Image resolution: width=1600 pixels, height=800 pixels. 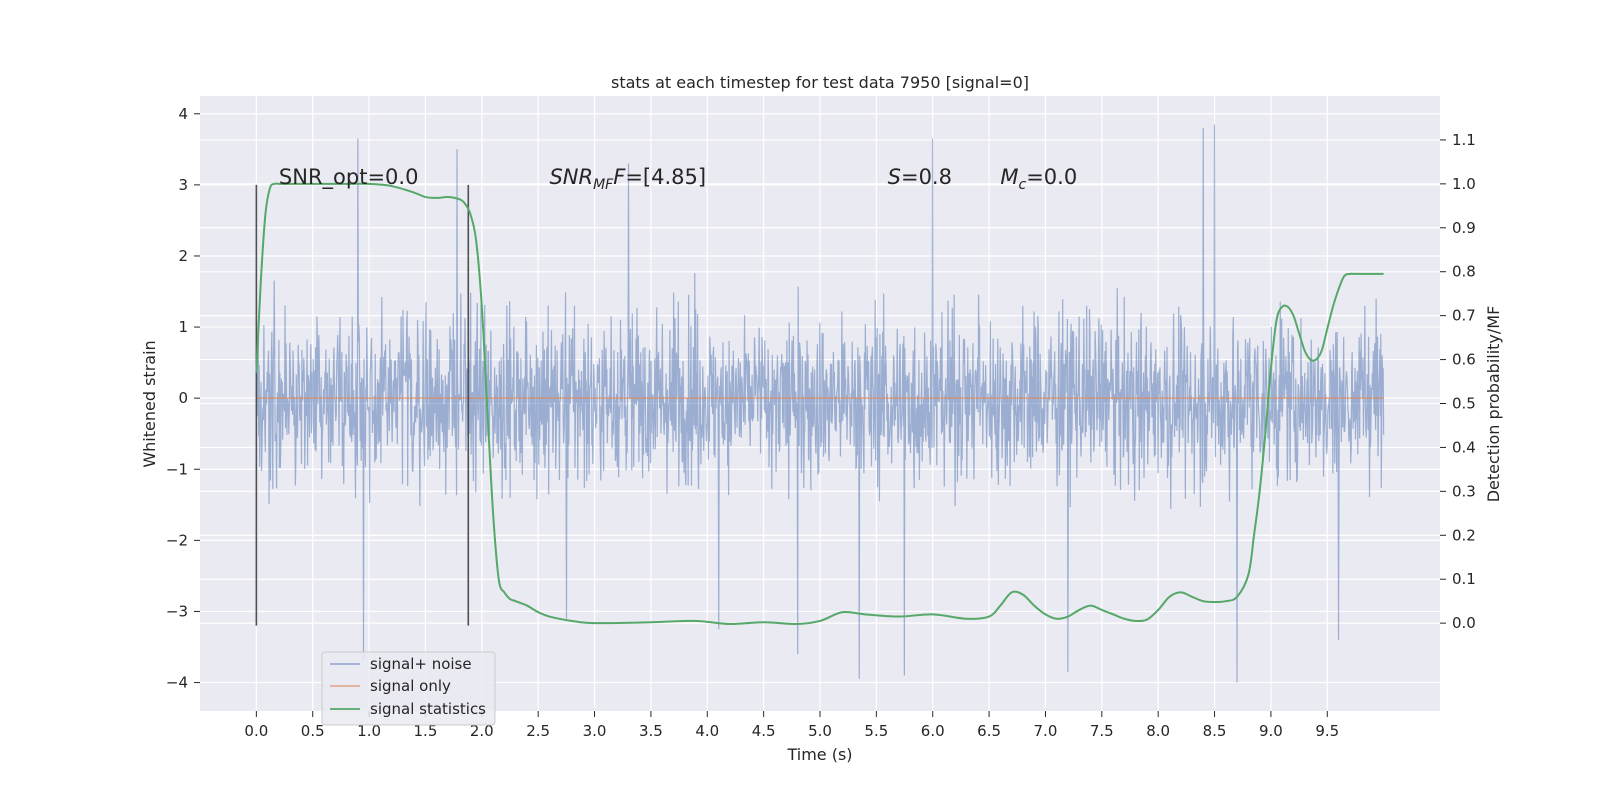 I want to click on x-tick-label: 6.5, so click(x=989, y=731).